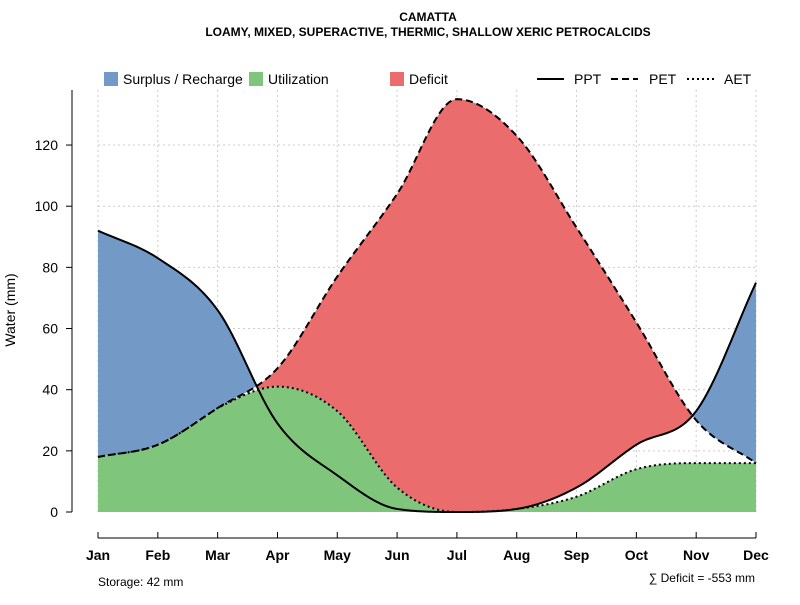 The image size is (800, 605). Describe the element at coordinates (256, 79) in the screenshot. I see `legend-swatch-utilization` at that location.